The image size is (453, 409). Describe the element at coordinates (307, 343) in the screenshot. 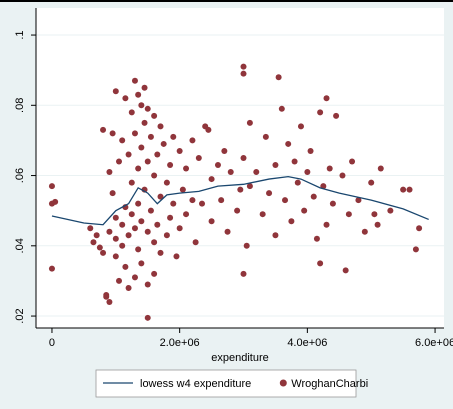

I see `x-tick-label: 4.0e+06` at that location.